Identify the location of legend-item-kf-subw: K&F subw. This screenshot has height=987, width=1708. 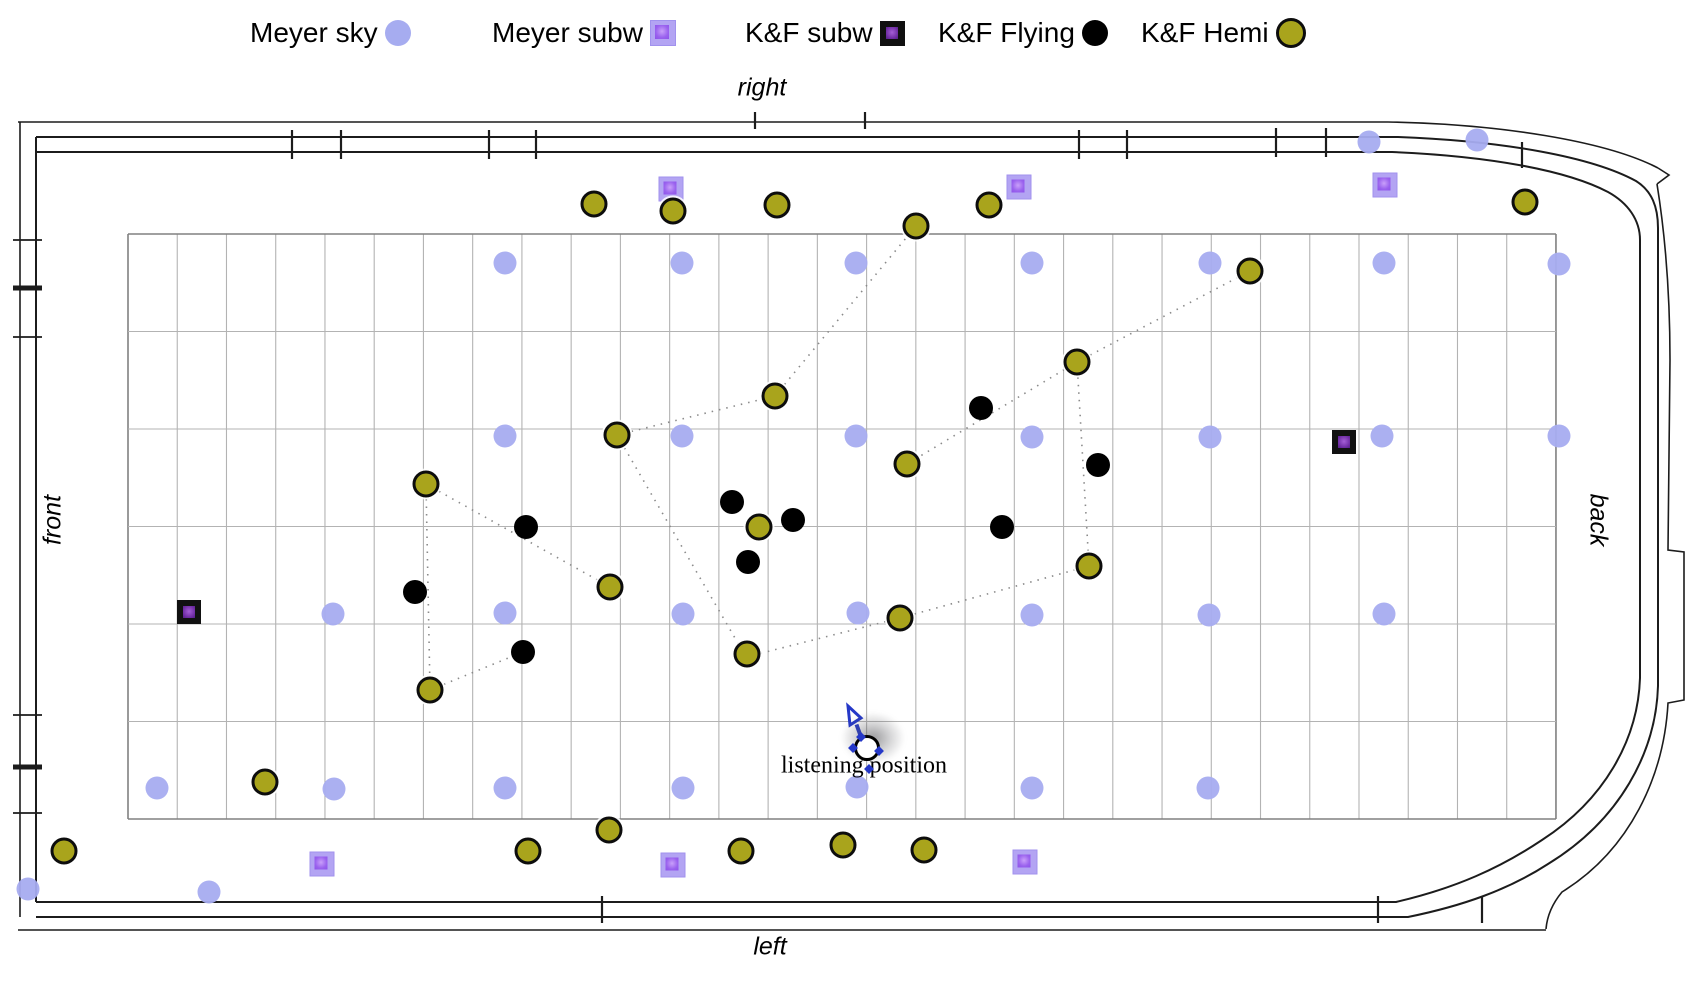
(825, 33).